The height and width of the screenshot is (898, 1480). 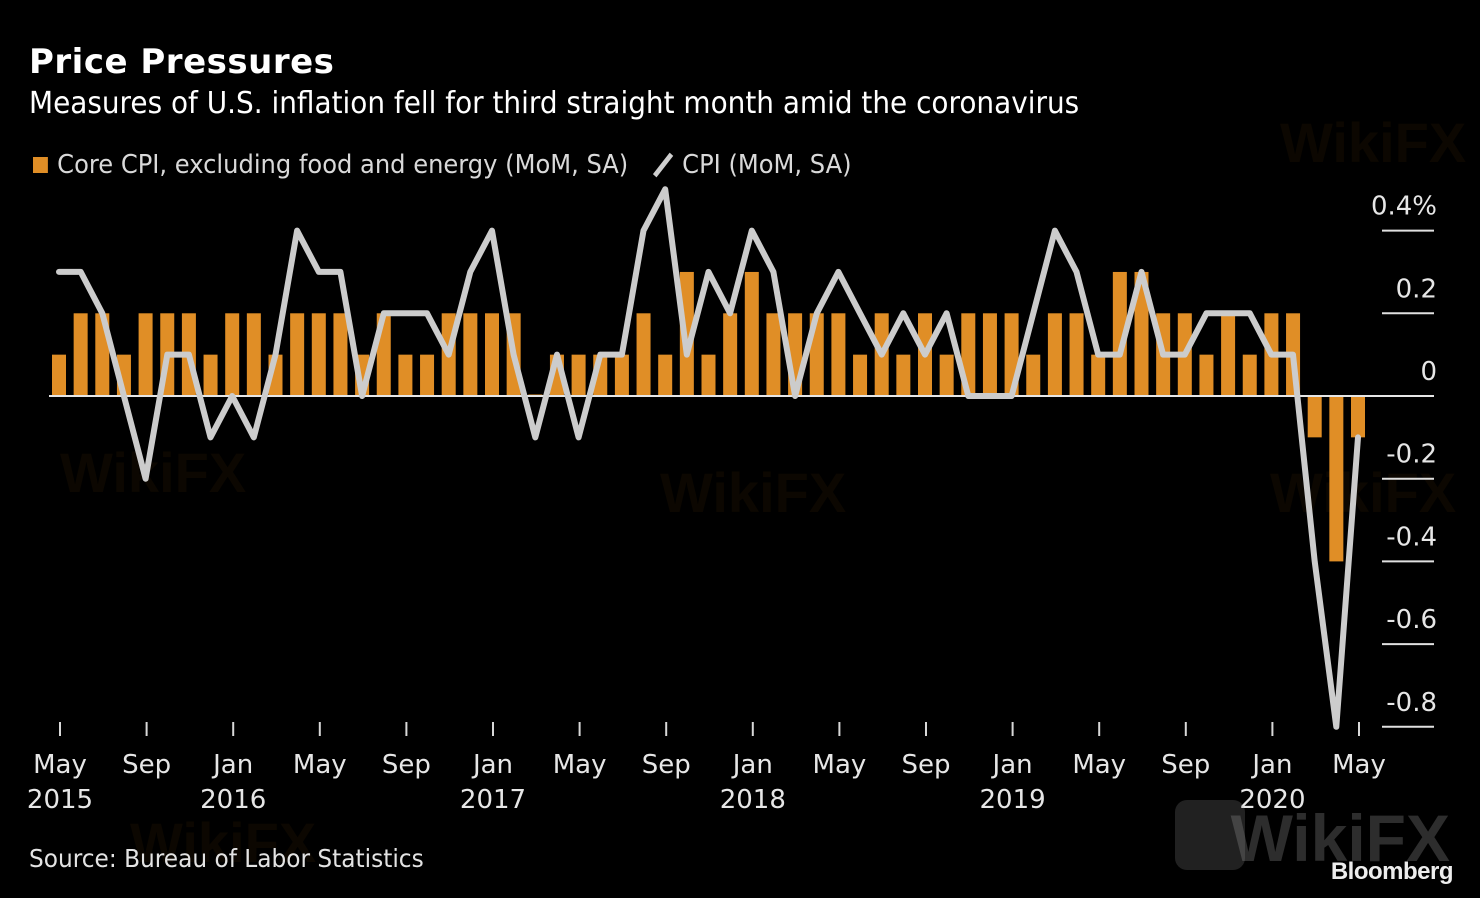 I want to click on y-tick-label: -0.2, so click(x=1411, y=455).